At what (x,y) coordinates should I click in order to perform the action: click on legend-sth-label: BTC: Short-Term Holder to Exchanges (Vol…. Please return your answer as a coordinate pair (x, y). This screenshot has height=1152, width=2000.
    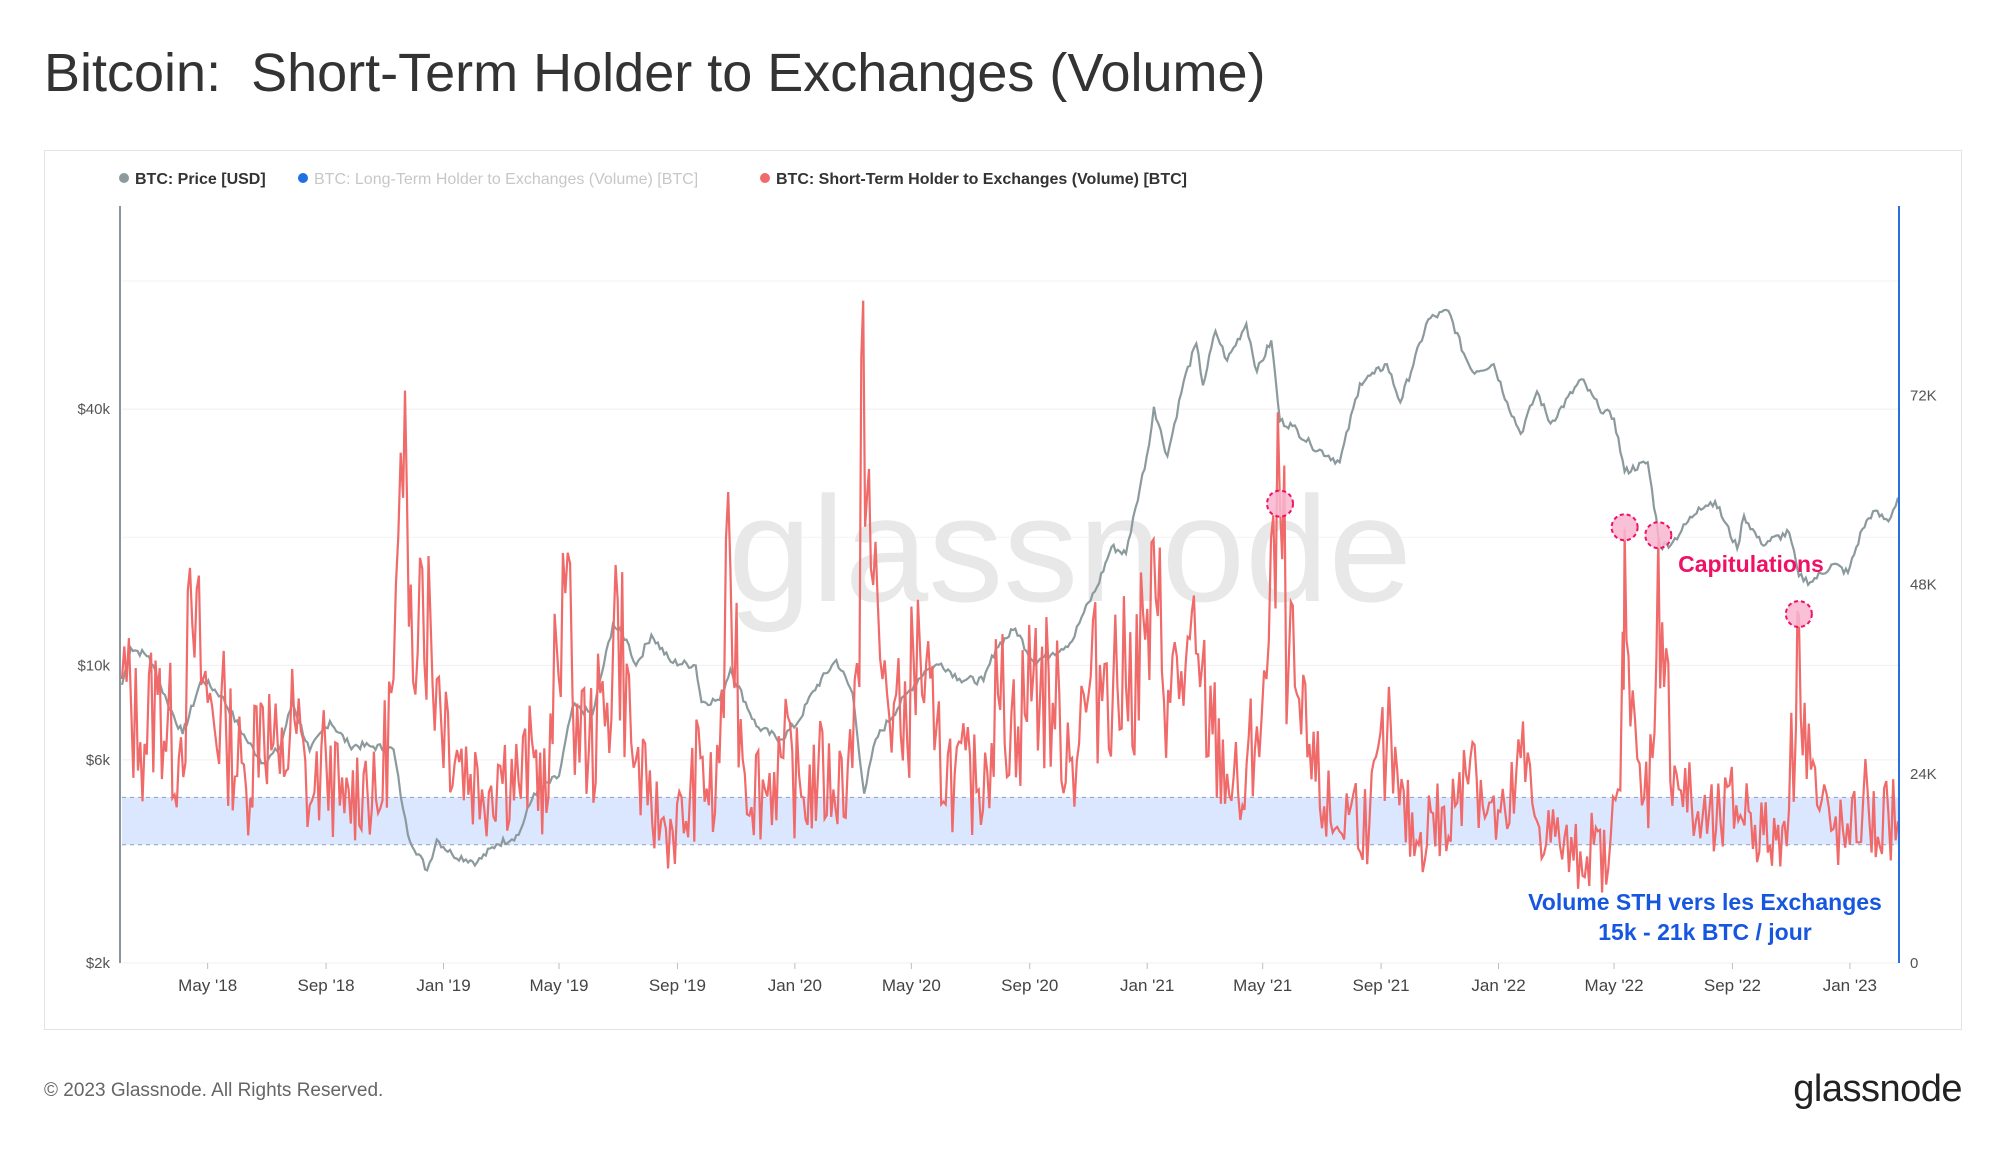
    Looking at the image, I should click on (981, 179).